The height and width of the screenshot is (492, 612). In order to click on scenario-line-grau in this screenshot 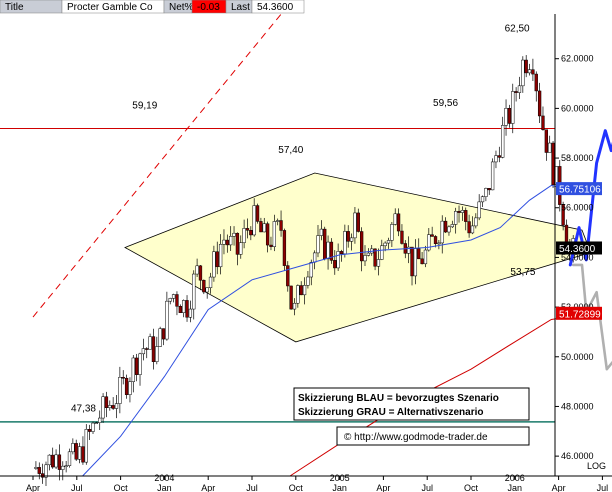, I will do `click(591, 317)`.